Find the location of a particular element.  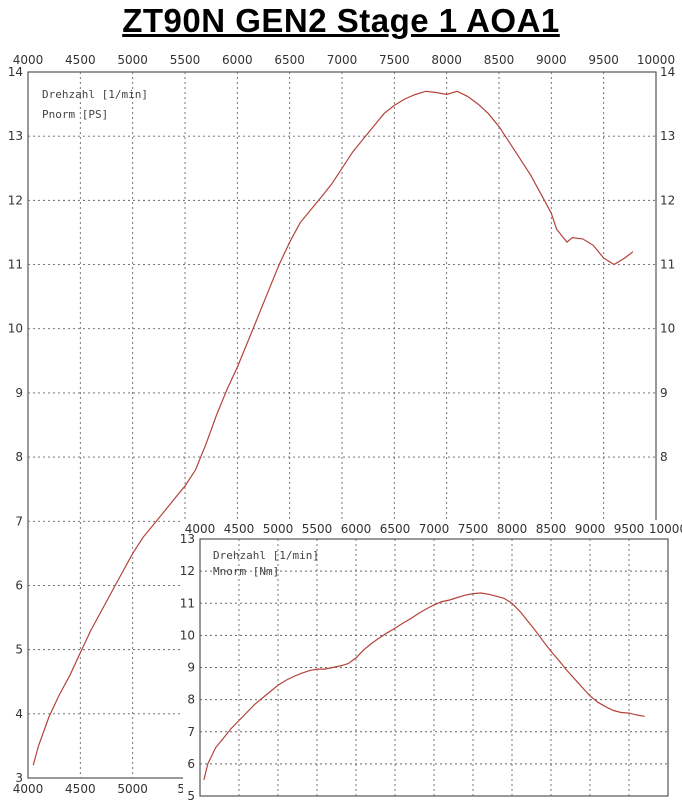

inset-x-tick: 5500 is located at coordinates (317, 529).